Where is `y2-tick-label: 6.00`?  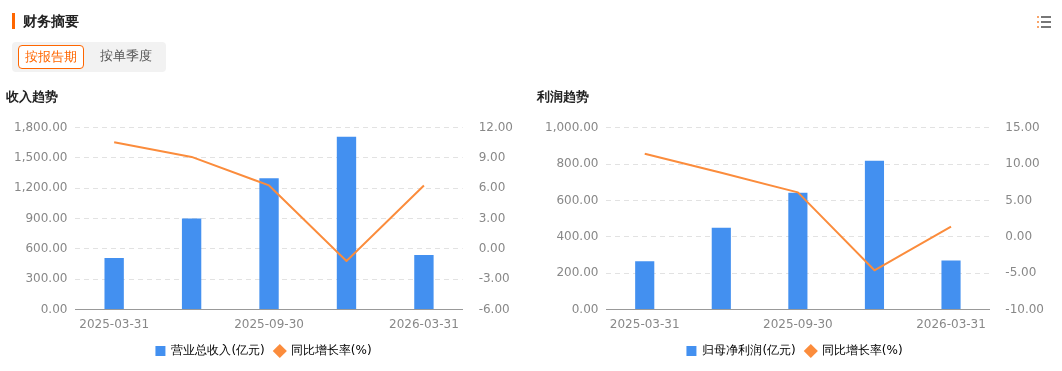 y2-tick-label: 6.00 is located at coordinates (492, 187).